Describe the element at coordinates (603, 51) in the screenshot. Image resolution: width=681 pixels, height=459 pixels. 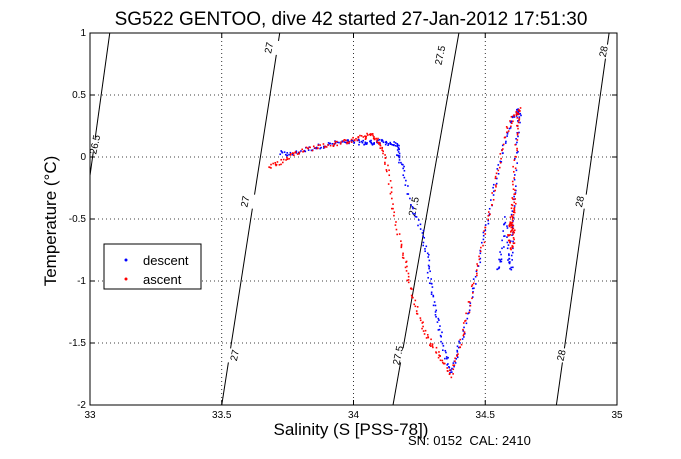
I see `contour-label-bg` at that location.